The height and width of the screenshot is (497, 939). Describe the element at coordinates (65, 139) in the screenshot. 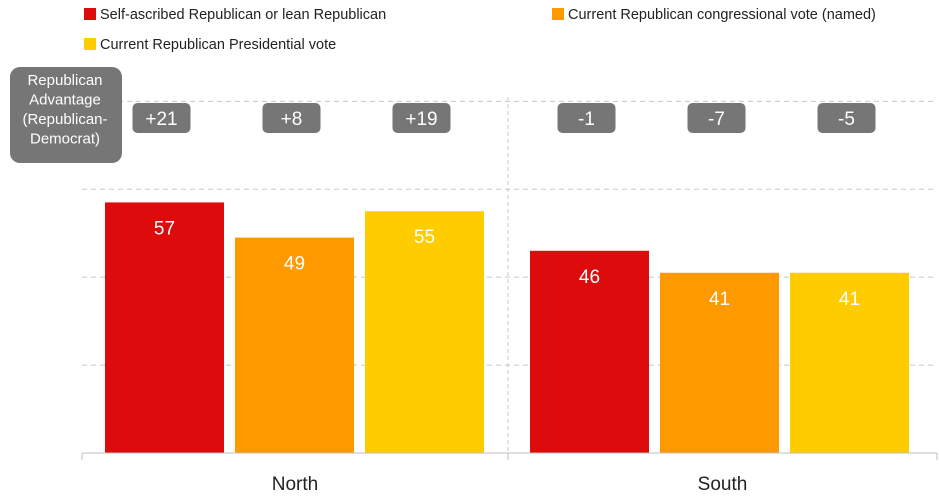

I see `advantage-label-line: Democrat)` at that location.